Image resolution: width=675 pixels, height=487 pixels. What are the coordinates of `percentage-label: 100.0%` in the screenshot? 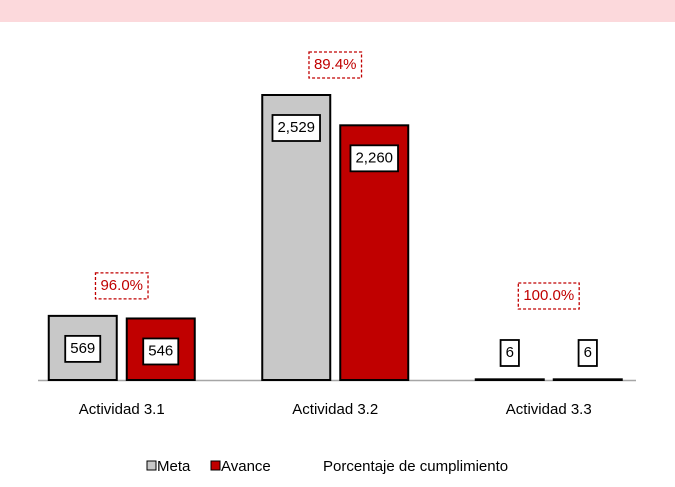 It's located at (548, 295).